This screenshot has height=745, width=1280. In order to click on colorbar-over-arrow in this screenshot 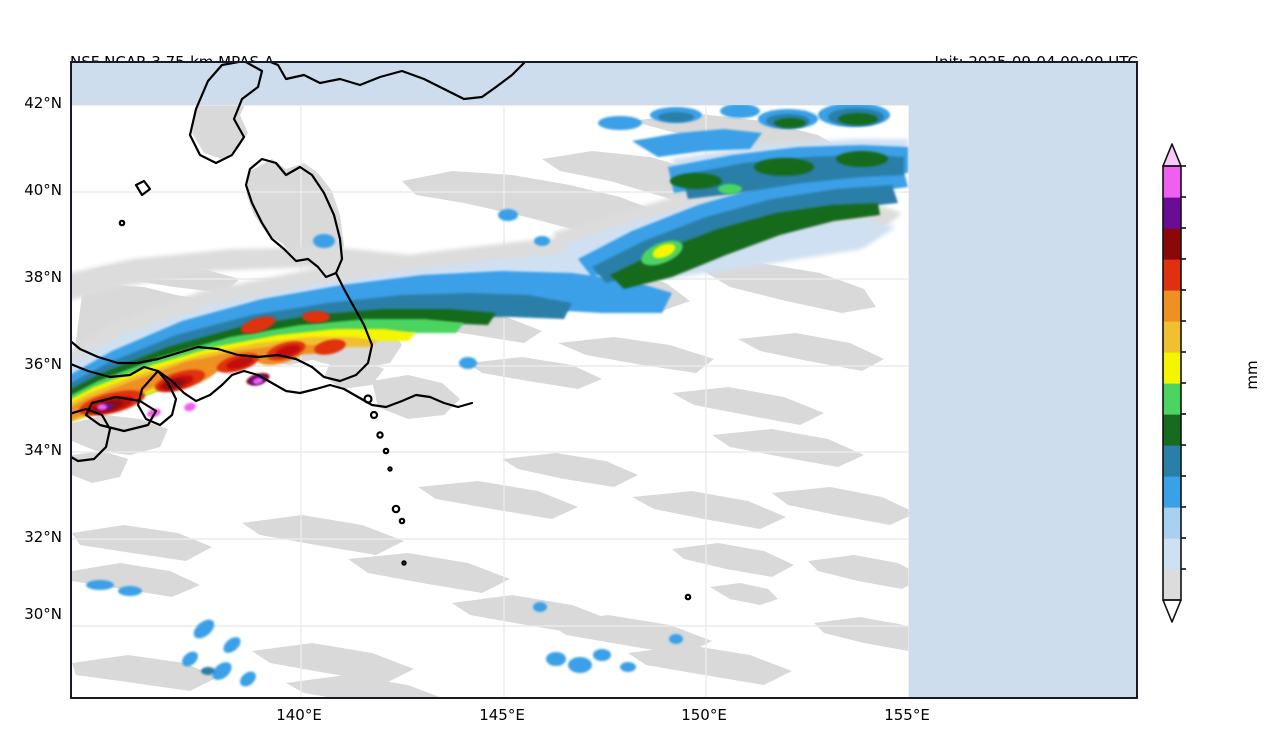, I will do `click(1172, 155)`.